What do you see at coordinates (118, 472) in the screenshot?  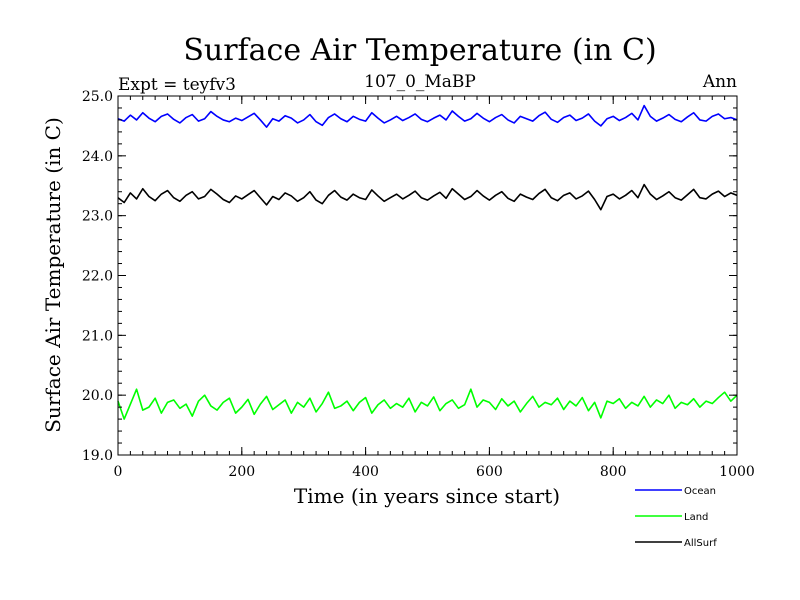 I see `x-tick-label: 0` at bounding box center [118, 472].